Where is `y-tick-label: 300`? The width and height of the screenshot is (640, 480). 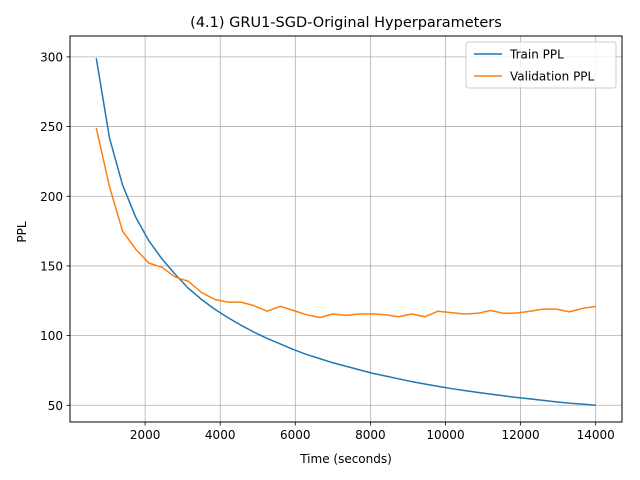
y-tick-label: 300 is located at coordinates (51, 57).